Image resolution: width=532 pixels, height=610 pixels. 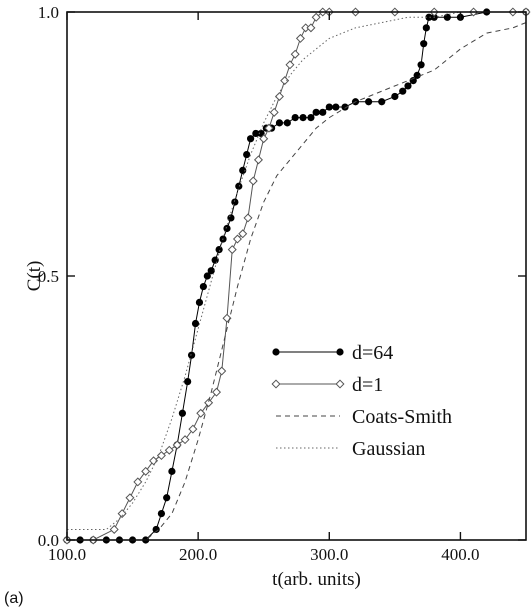 What do you see at coordinates (48, 276) in the screenshot?
I see `y-tick-label: 0.5` at bounding box center [48, 276].